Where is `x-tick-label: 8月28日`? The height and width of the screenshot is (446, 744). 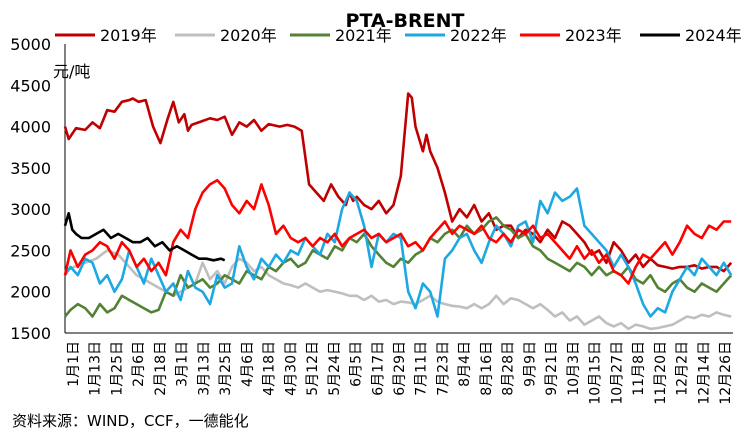
x-tick-label: 8月28日 is located at coordinates (509, 368).